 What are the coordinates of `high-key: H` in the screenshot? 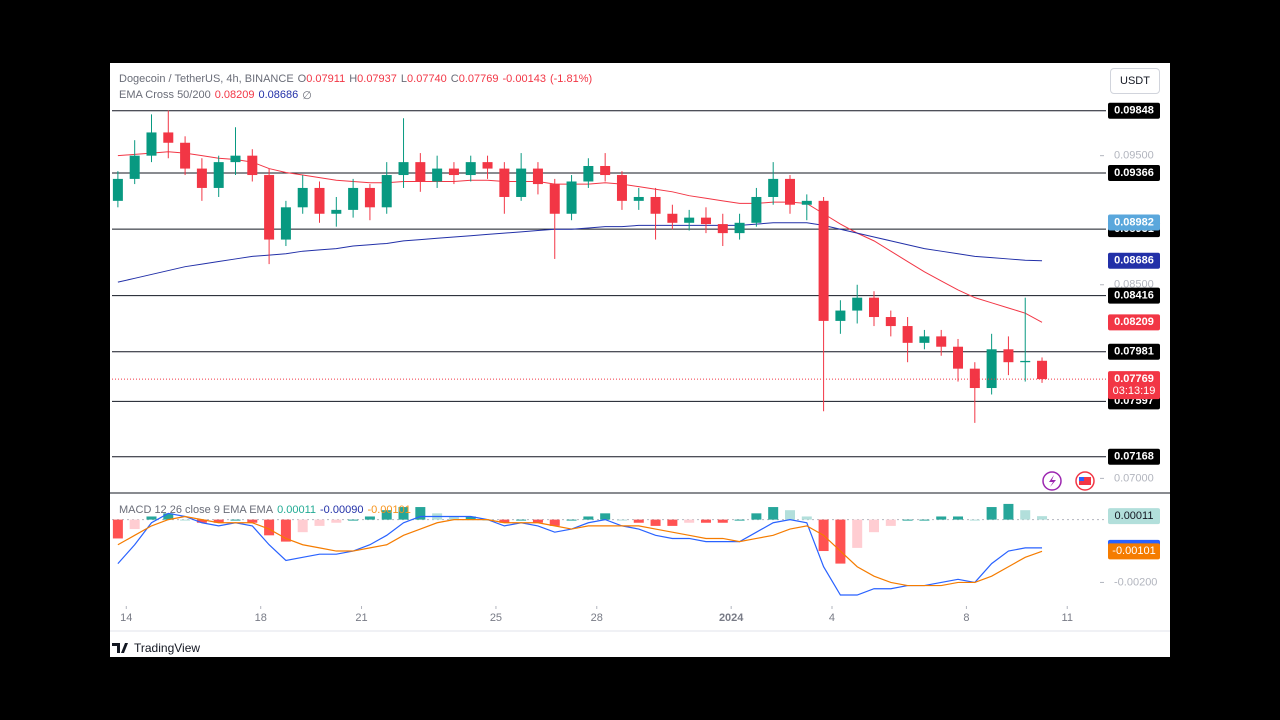 It's located at (353, 79).